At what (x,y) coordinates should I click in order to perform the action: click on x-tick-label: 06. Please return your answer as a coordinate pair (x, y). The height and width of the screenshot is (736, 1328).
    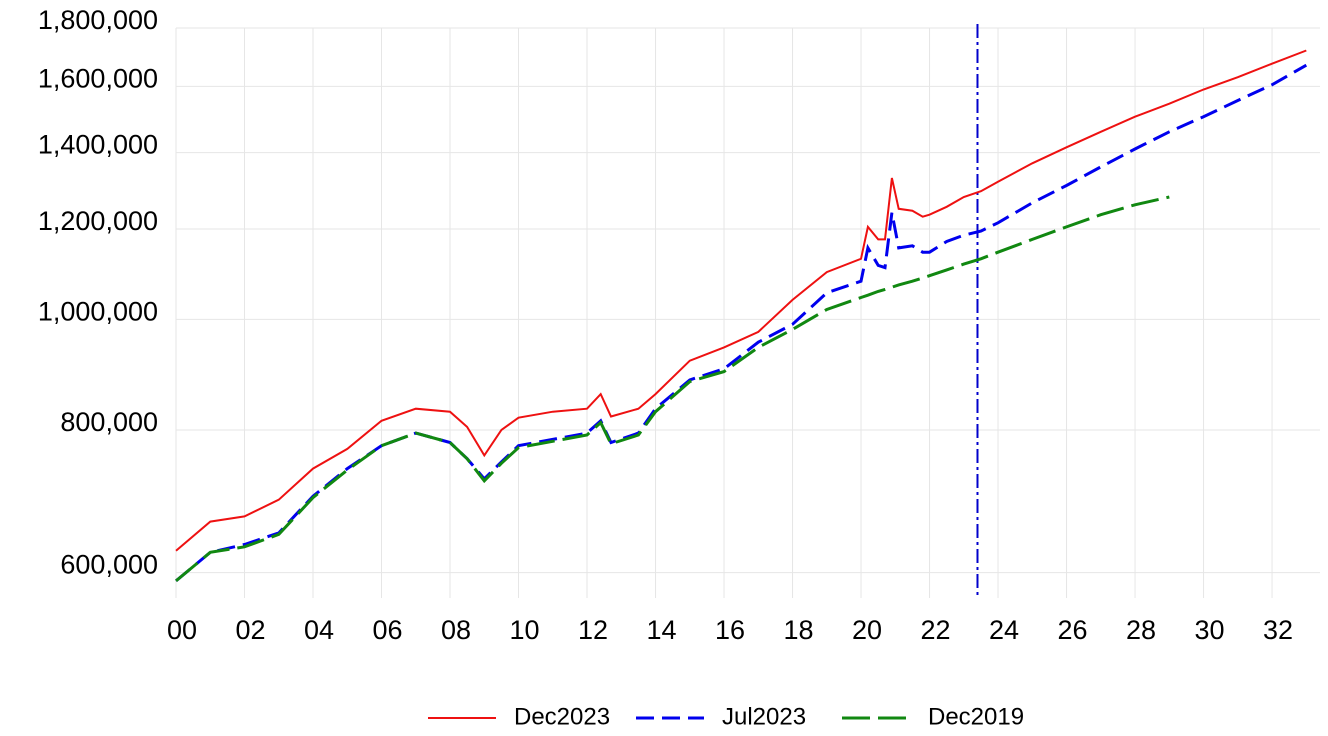
    Looking at the image, I should click on (387, 630).